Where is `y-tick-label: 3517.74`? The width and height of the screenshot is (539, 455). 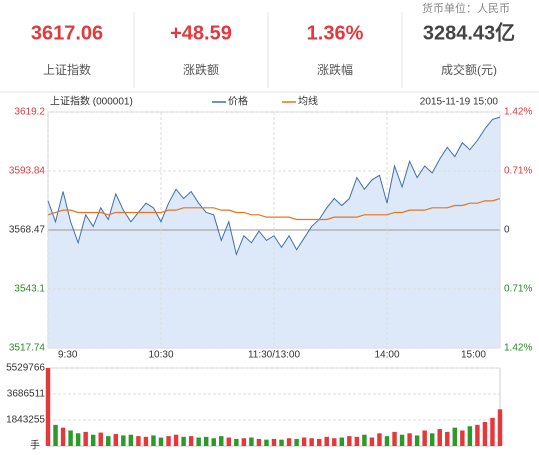 y-tick-label: 3517.74 is located at coordinates (27, 348).